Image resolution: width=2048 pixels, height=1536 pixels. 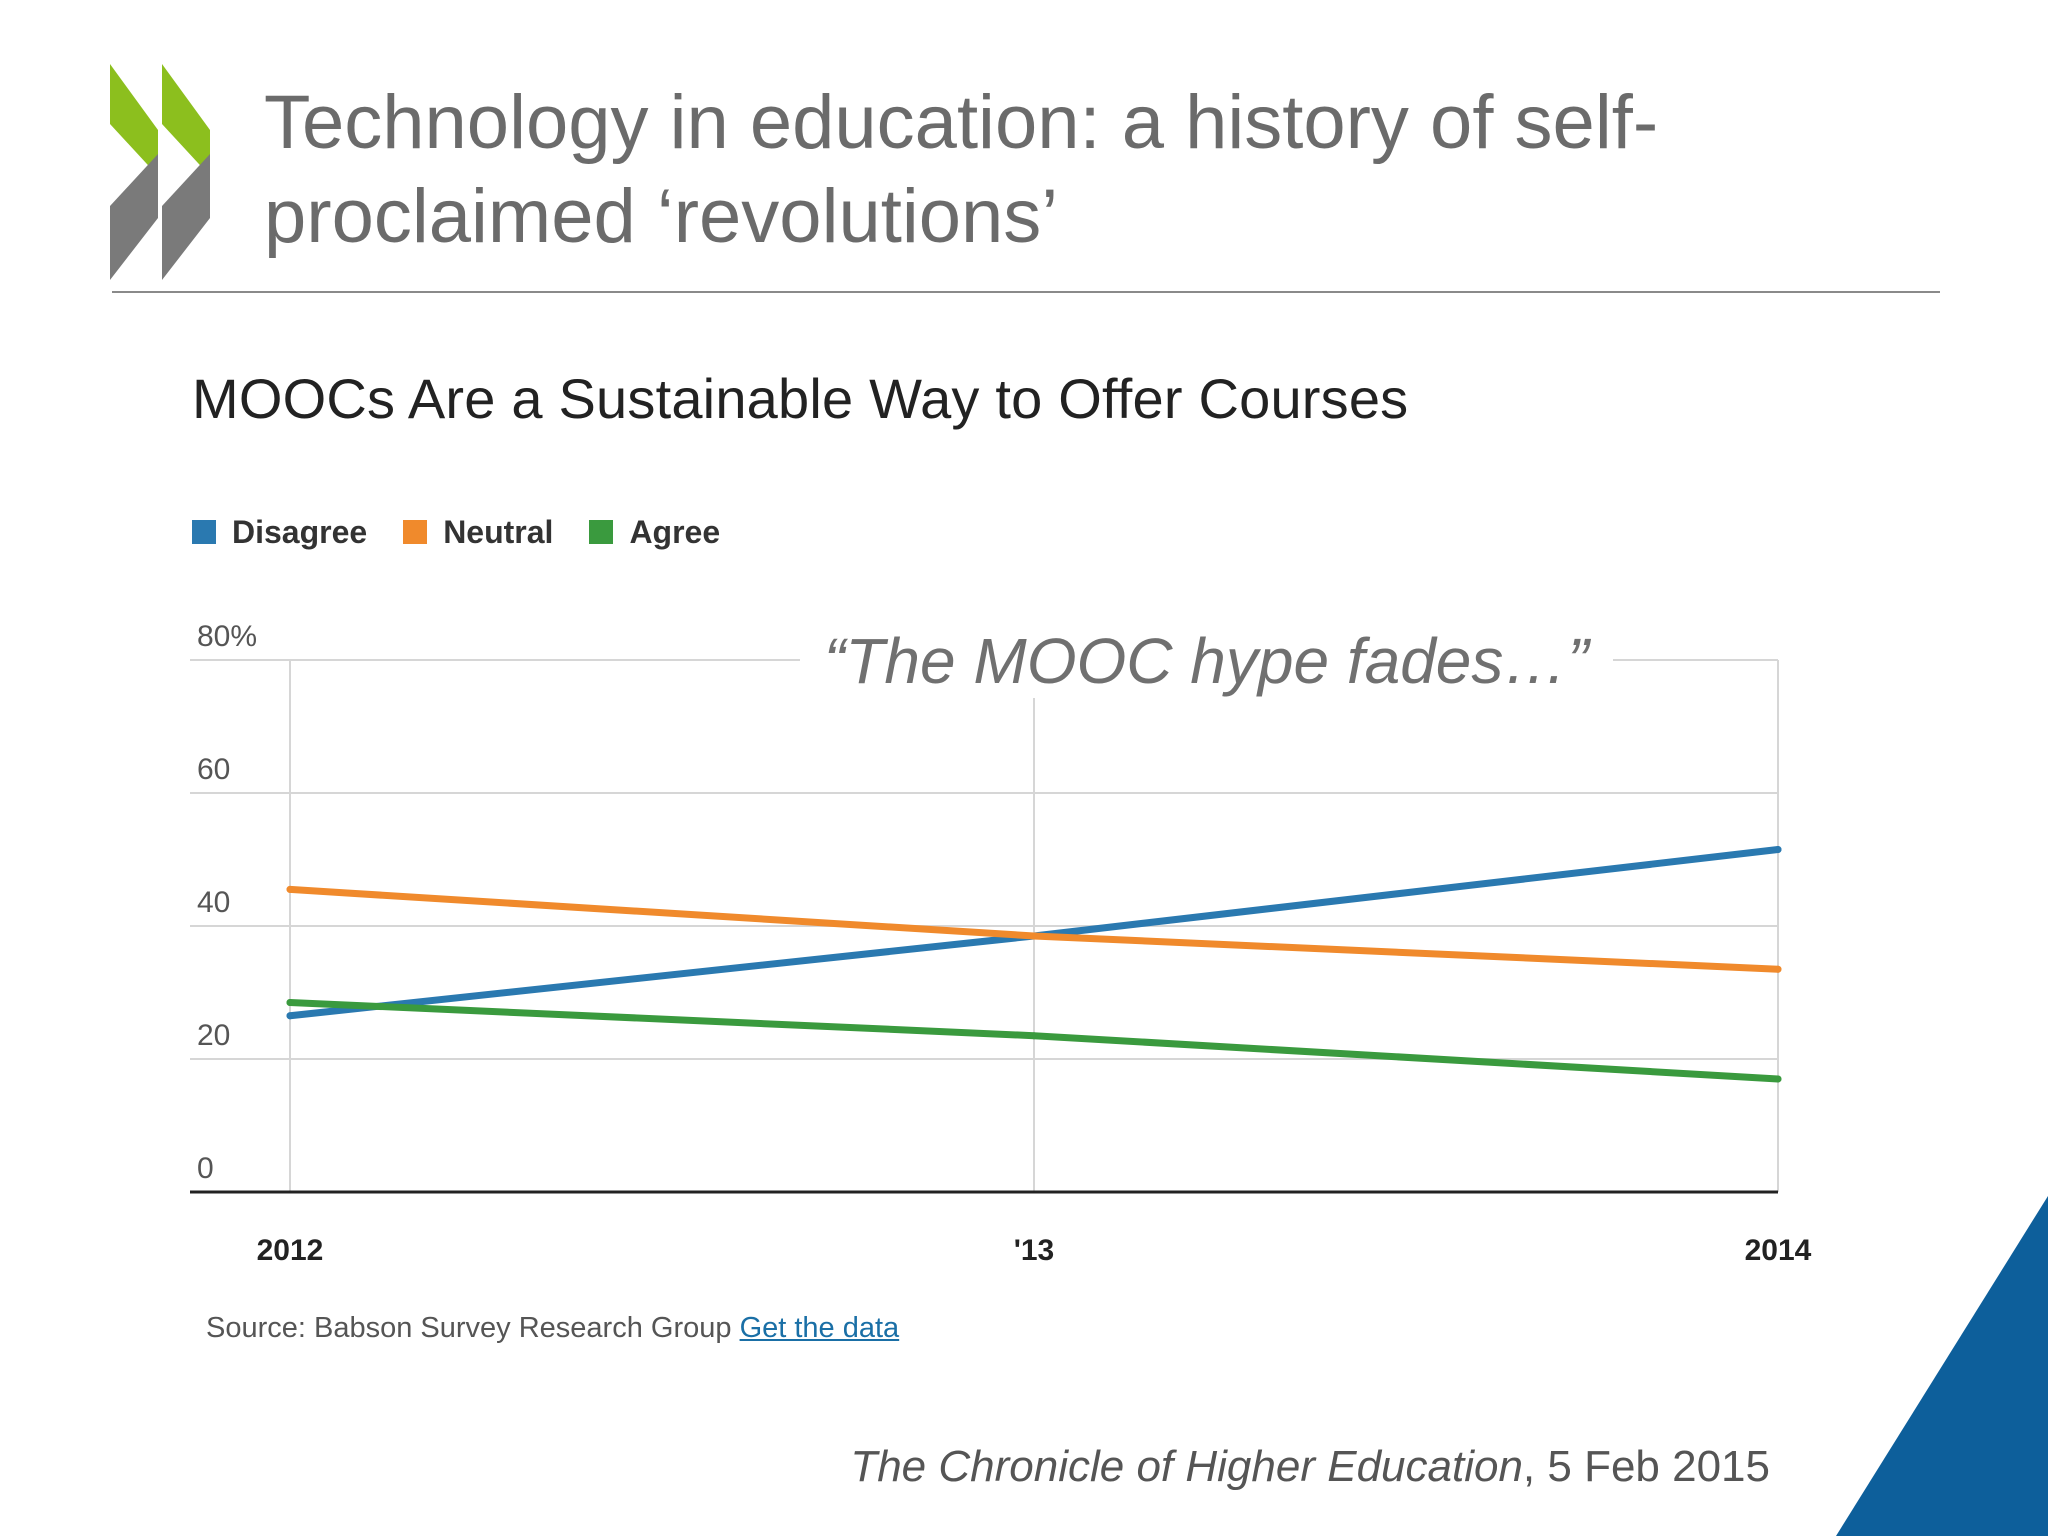 I want to click on logo-chevron-right-gray, so click(x=186, y=217).